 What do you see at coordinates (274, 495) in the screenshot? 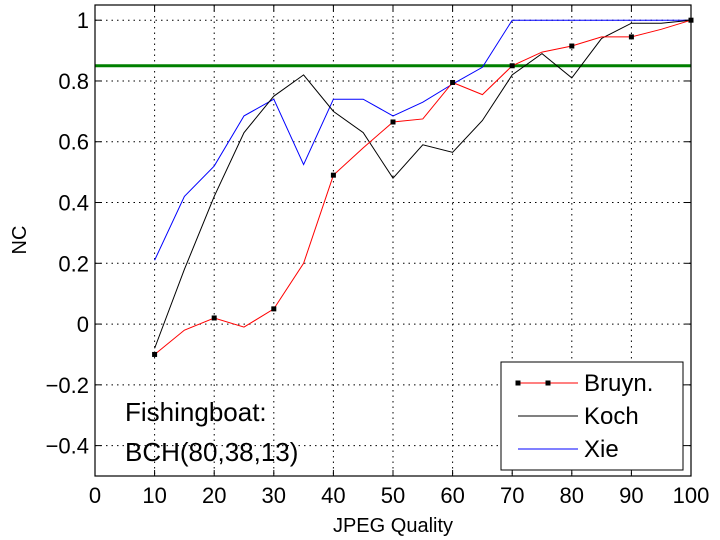
I see `x-tick-label: 30` at bounding box center [274, 495].